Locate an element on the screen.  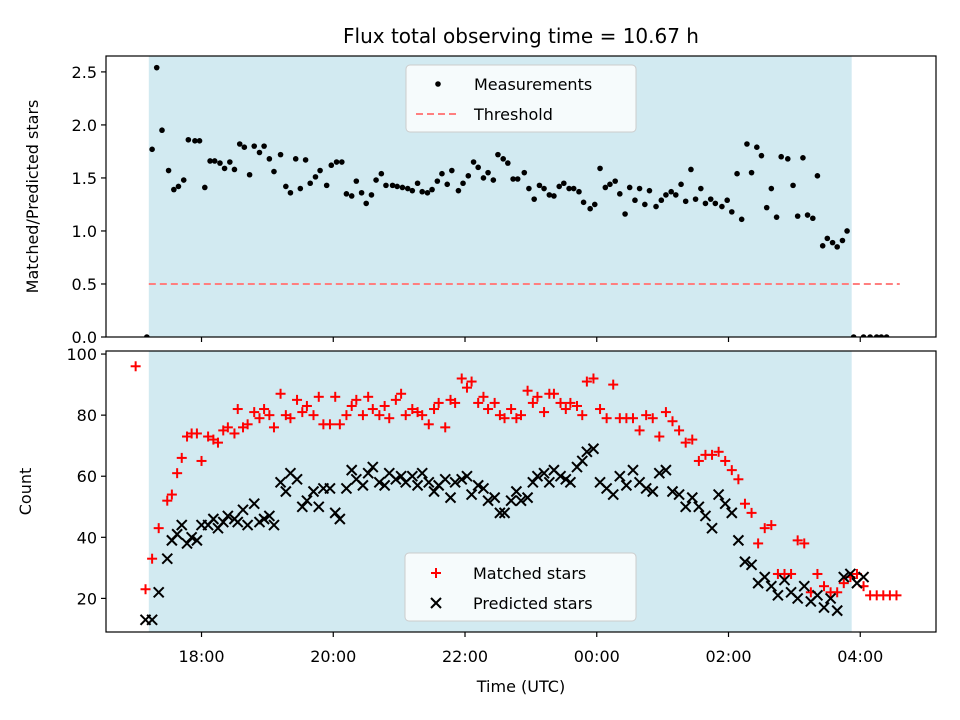
y-tick-label: 2.5 is located at coordinates (84, 72).